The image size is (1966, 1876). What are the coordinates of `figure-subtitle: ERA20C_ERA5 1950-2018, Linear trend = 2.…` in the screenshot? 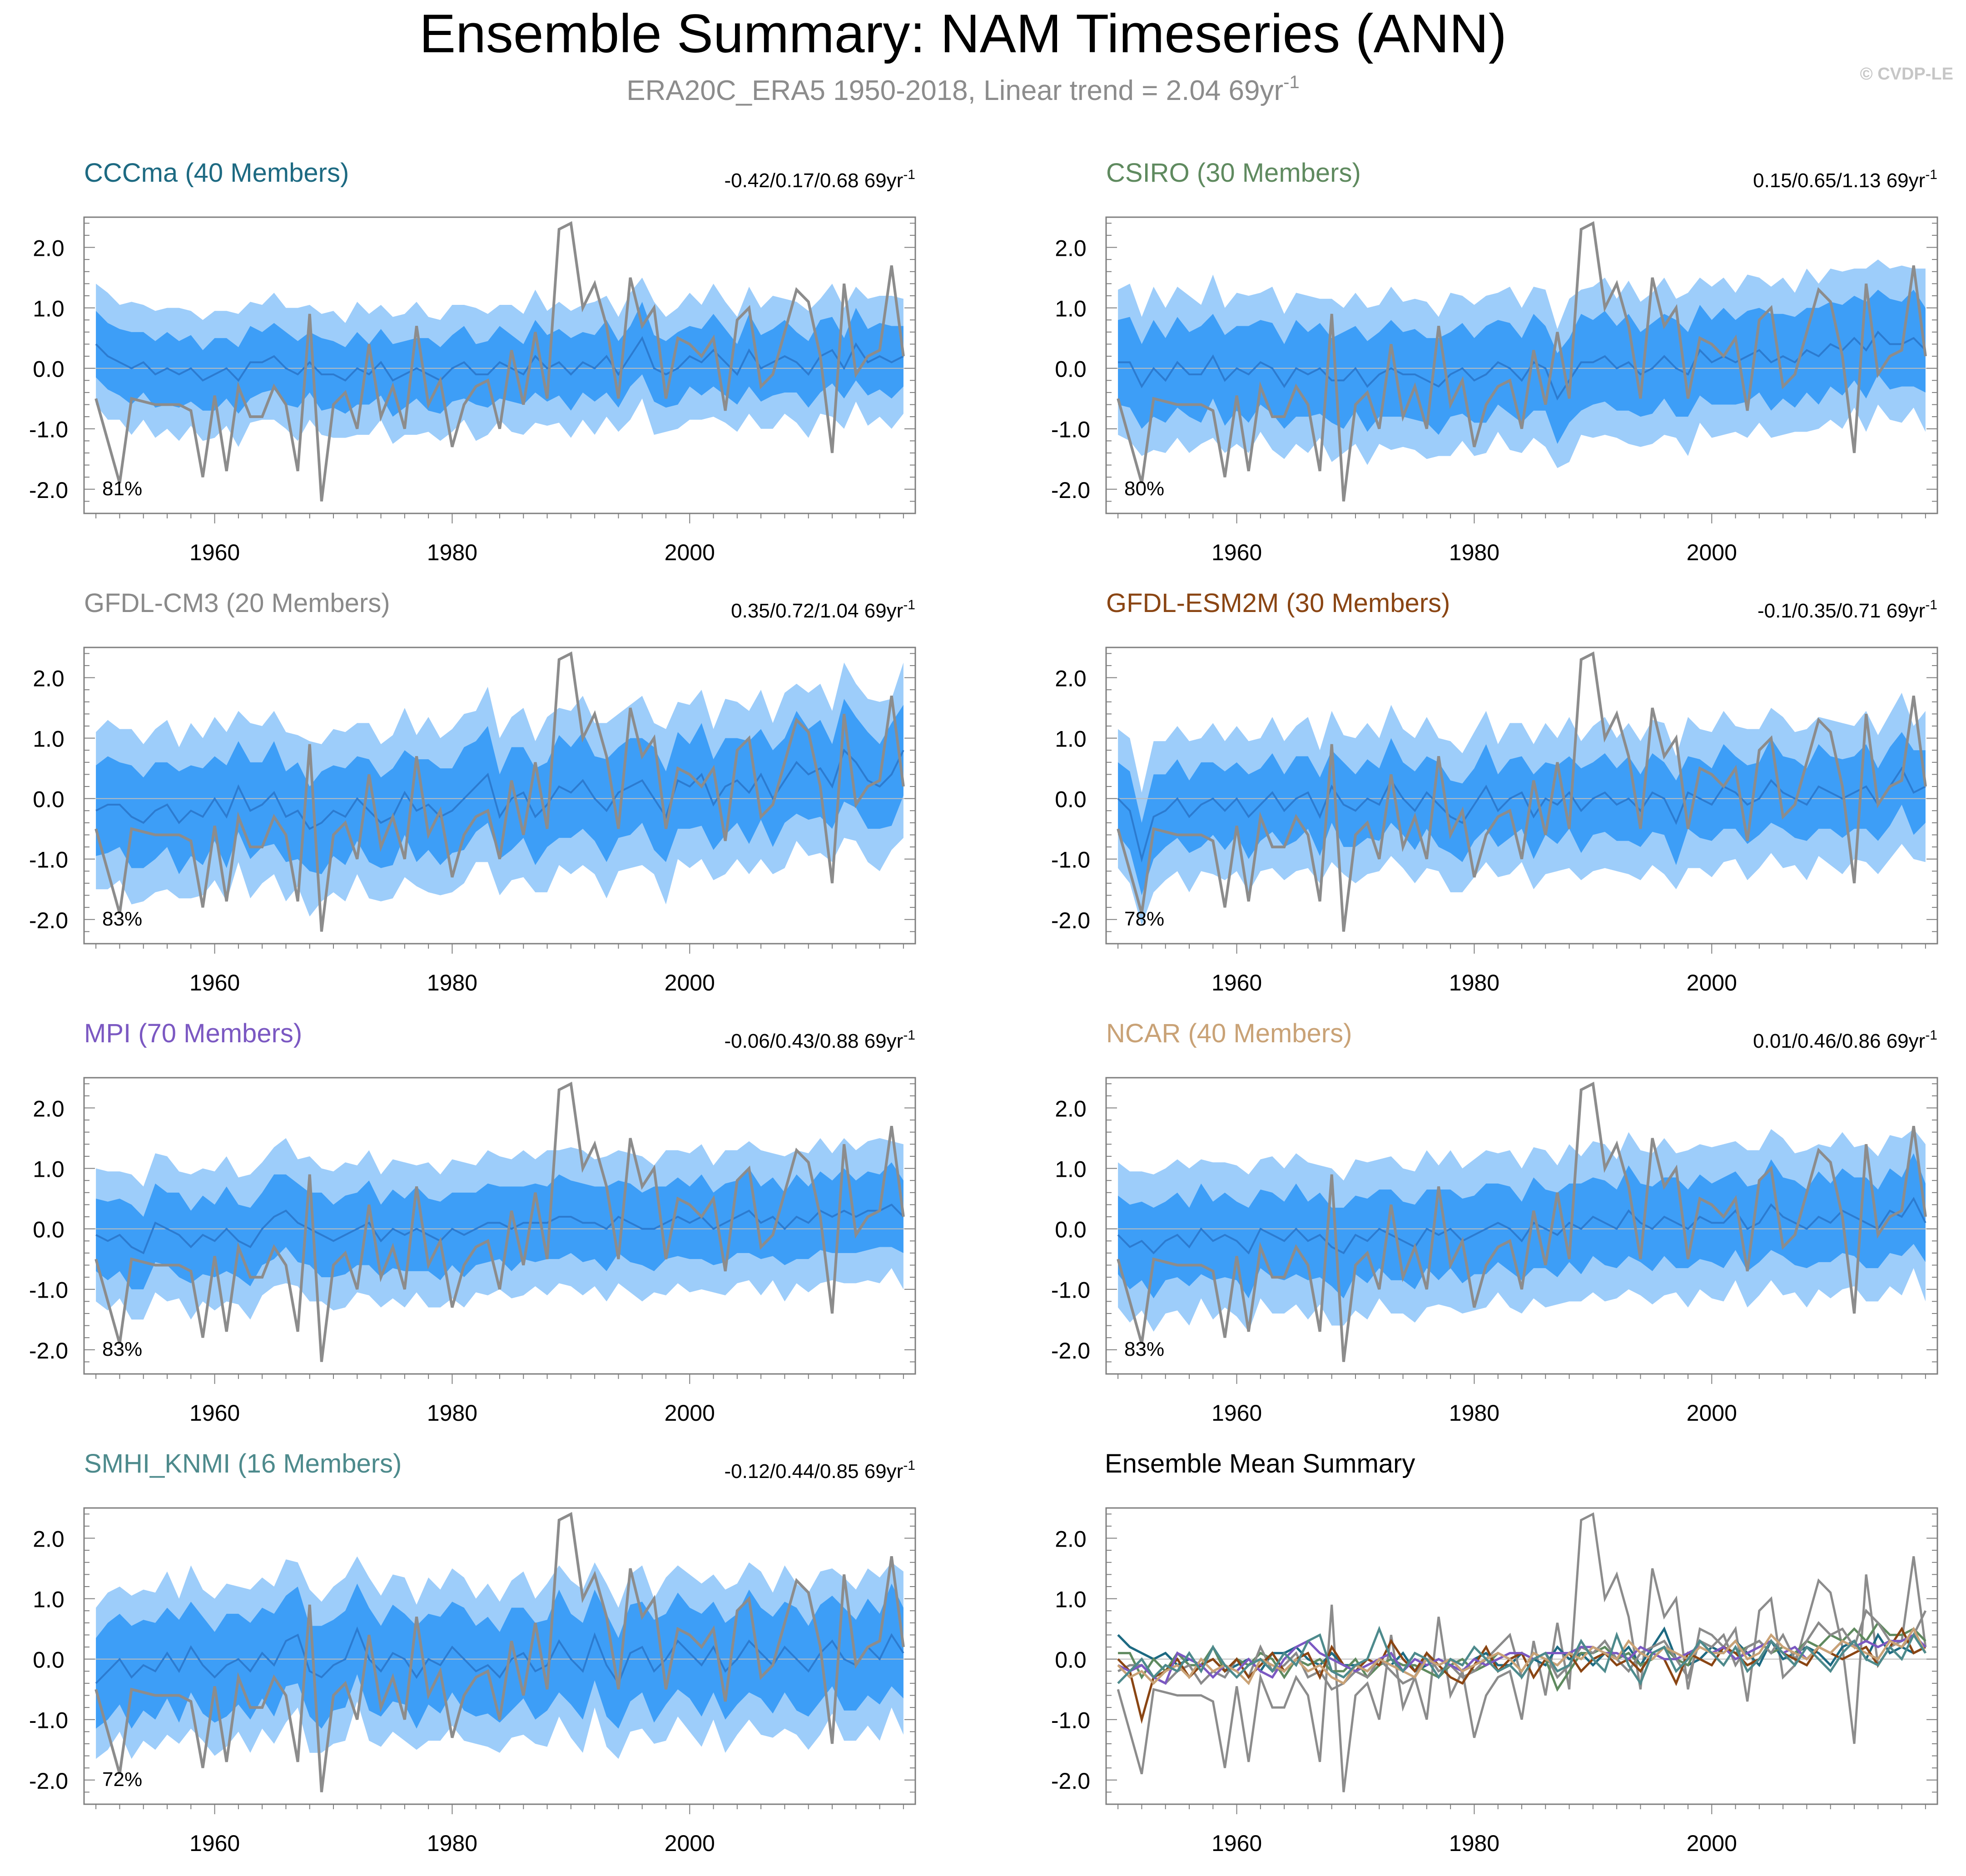 It's located at (962, 89).